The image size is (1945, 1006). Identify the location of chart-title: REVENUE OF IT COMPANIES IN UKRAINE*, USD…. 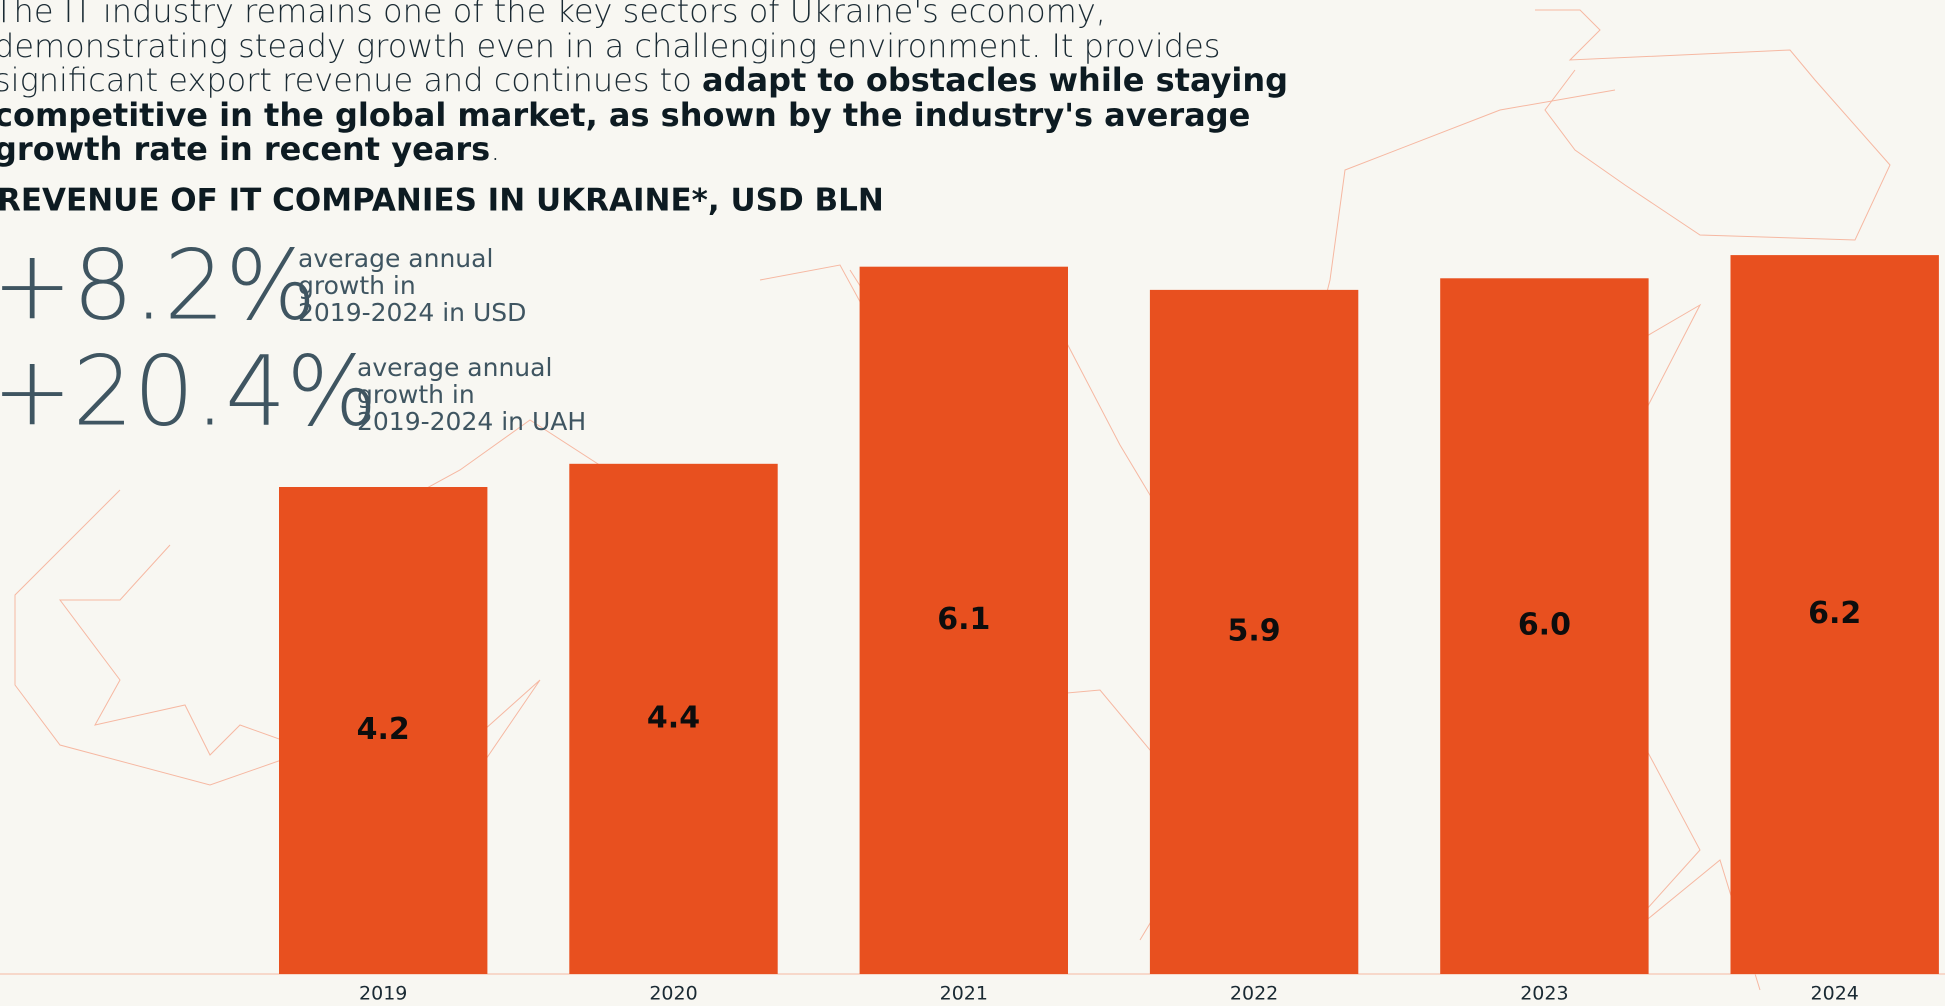
(442, 201).